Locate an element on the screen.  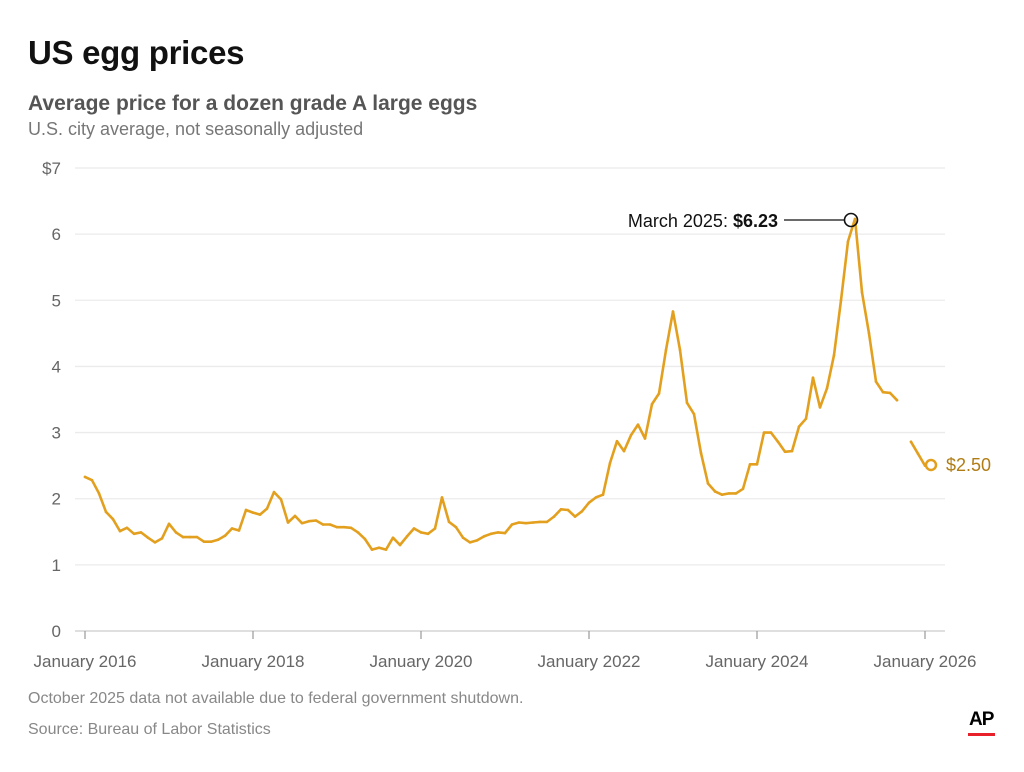
x-tick-label: January 2026 is located at coordinates (924, 661).